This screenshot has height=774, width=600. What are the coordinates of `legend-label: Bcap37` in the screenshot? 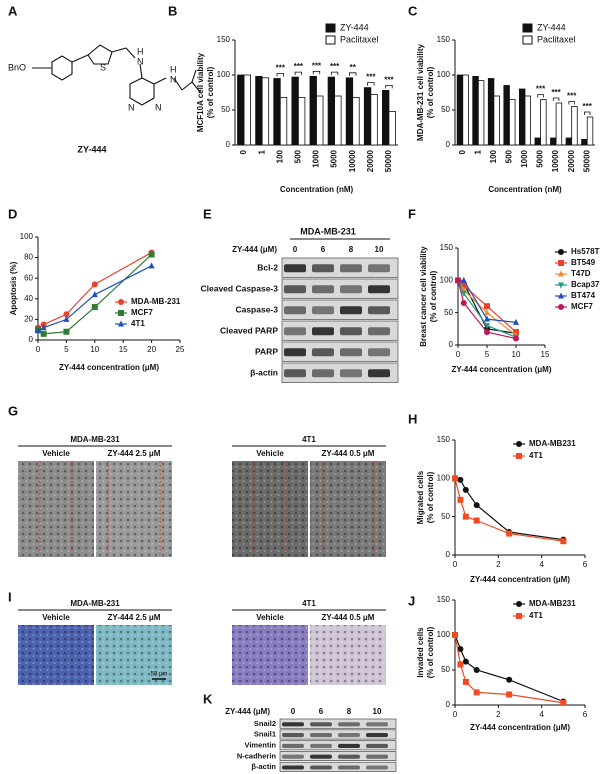 It's located at (585, 284).